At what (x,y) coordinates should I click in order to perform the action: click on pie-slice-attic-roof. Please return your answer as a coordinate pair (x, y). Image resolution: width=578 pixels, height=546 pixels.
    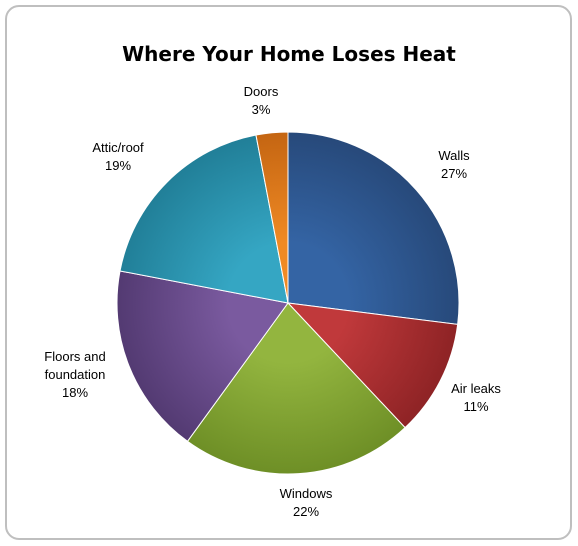
    Looking at the image, I should click on (204, 219).